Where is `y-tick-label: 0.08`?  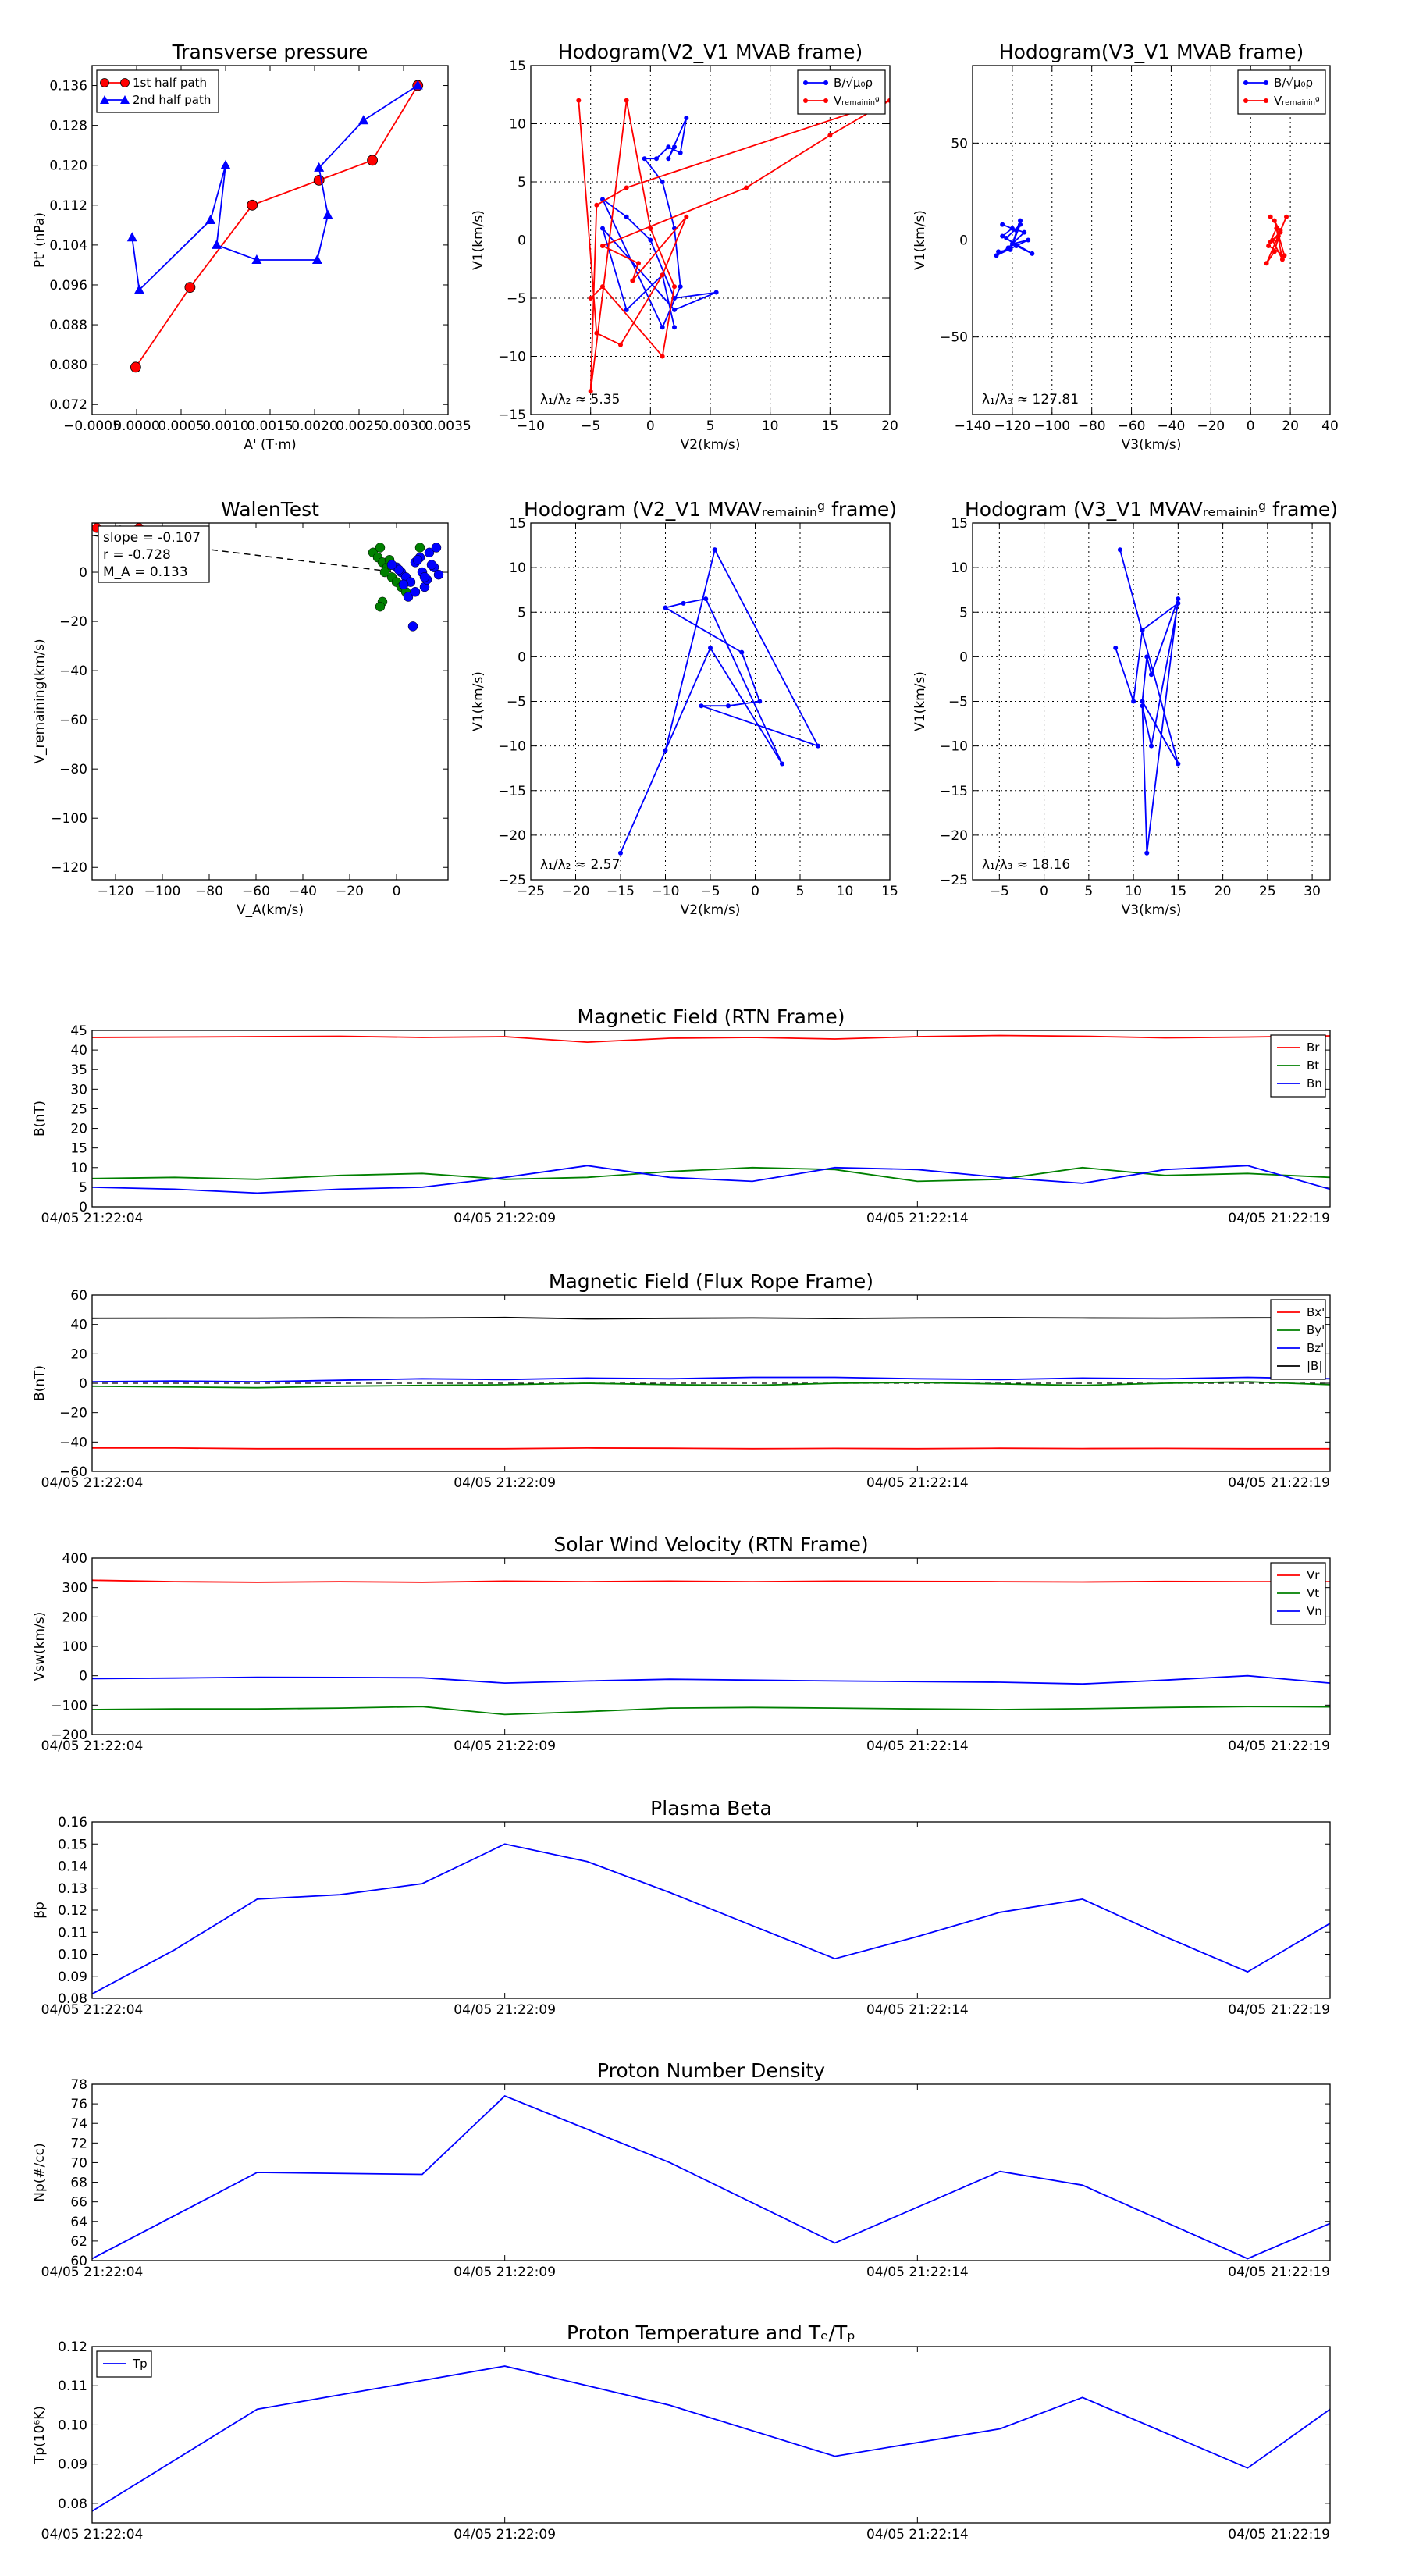 y-tick-label: 0.08 is located at coordinates (72, 1999).